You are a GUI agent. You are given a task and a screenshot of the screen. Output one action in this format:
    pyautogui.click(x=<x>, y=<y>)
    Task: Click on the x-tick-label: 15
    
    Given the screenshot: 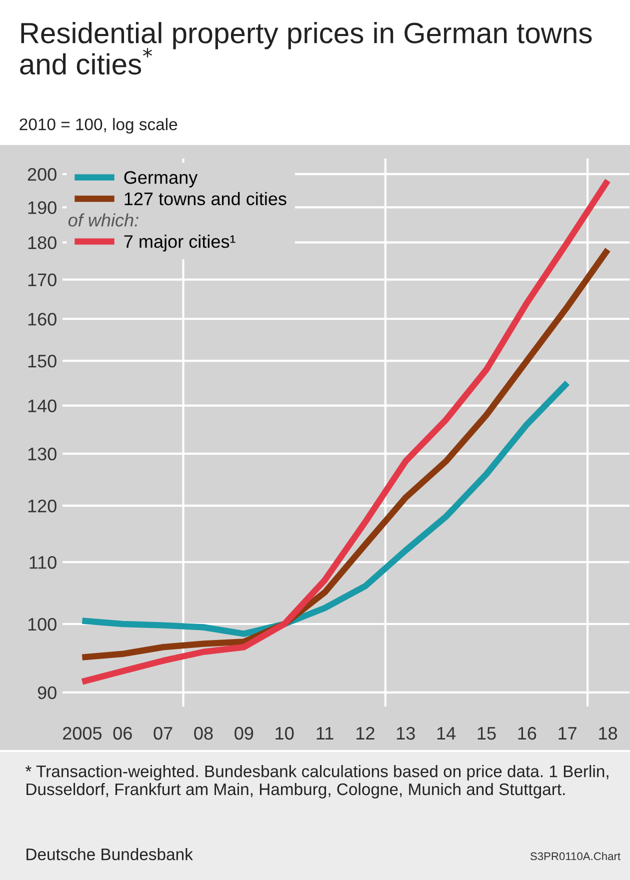 What is the action you would take?
    pyautogui.click(x=487, y=733)
    